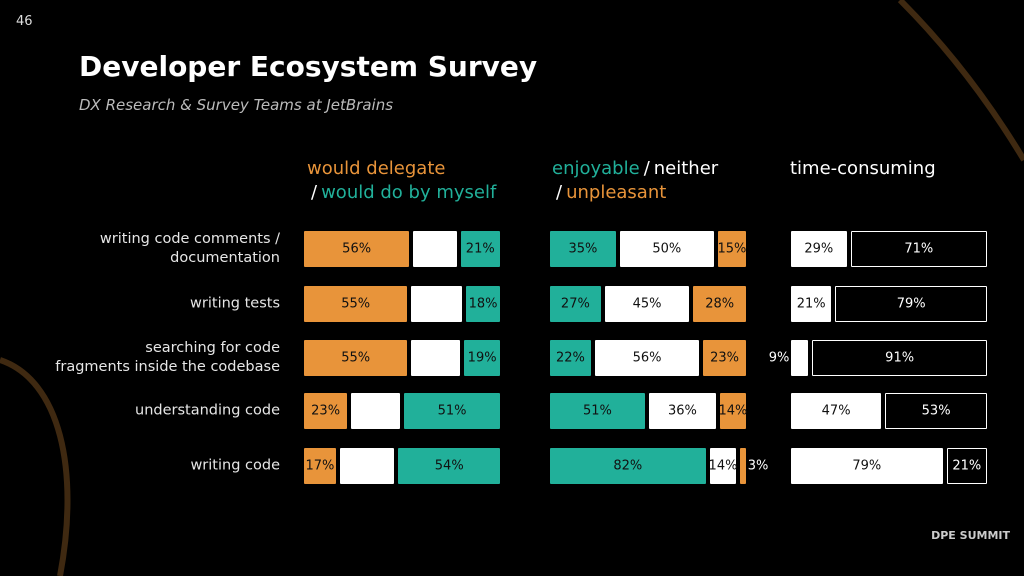 Image resolution: width=1024 pixels, height=576 pixels. I want to click on value-label: 19%, so click(482, 358).